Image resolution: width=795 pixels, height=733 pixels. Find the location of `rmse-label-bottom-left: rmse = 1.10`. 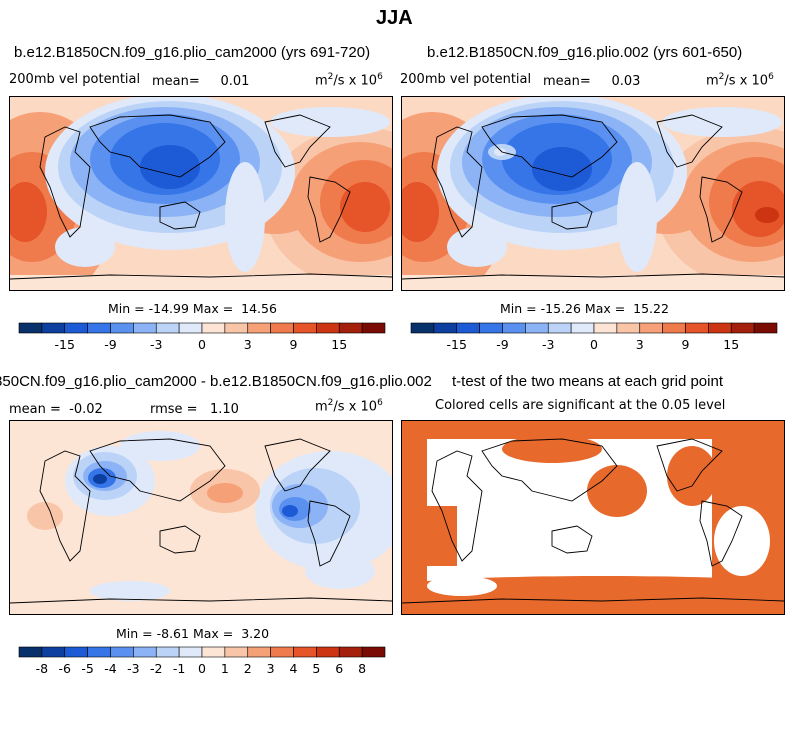

rmse-label-bottom-left: rmse = 1.10 is located at coordinates (194, 409).